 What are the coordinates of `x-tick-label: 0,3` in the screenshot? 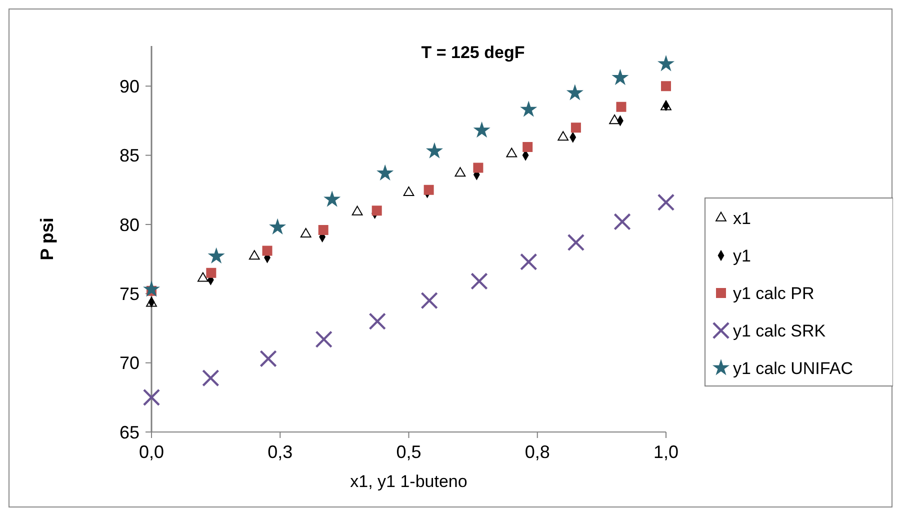 It's located at (280, 452).